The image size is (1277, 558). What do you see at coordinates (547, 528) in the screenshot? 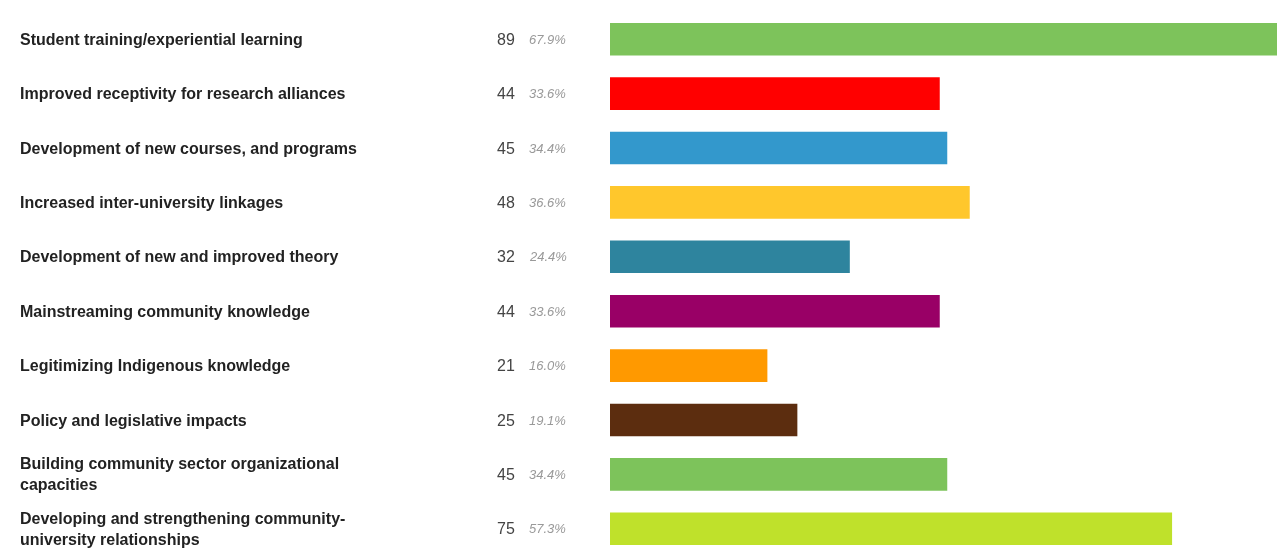
I see `text: 57.3%` at bounding box center [547, 528].